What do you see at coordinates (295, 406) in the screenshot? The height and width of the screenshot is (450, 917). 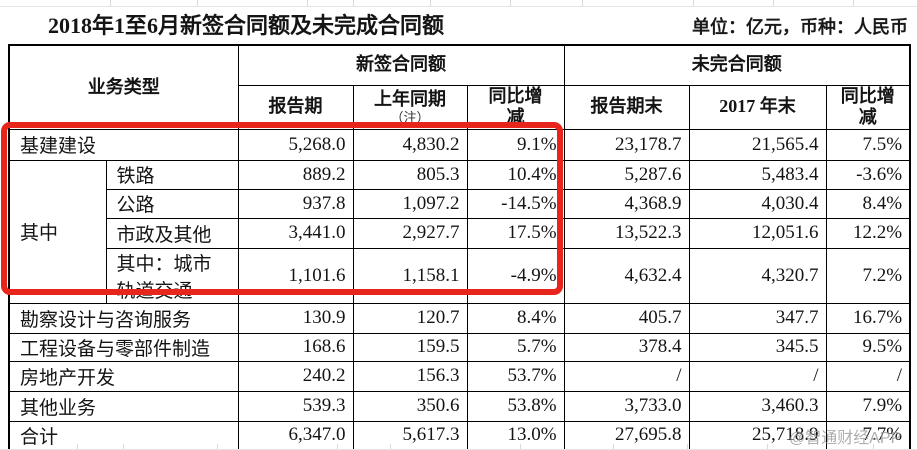 I see `cell-value: 539.3` at bounding box center [295, 406].